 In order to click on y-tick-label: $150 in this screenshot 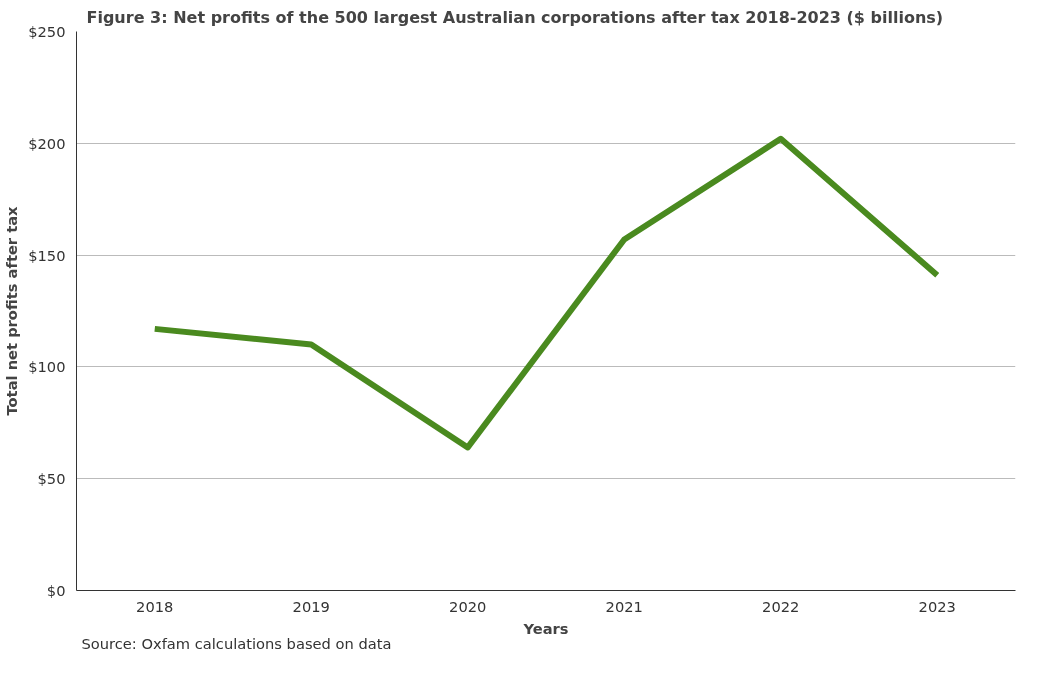, I will do `click(47, 255)`.